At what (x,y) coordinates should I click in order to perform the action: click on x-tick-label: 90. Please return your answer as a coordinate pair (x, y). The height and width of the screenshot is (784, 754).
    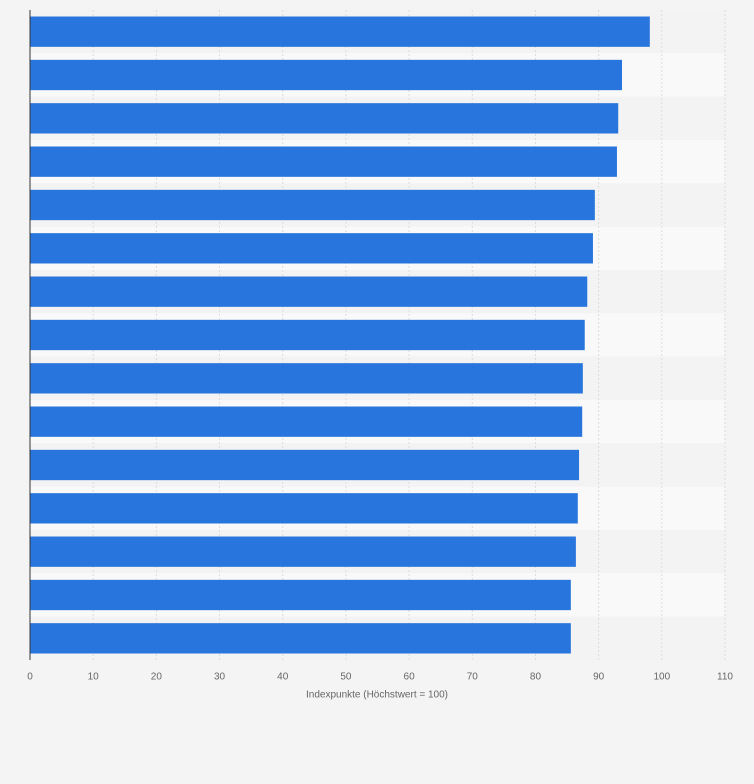
    Looking at the image, I should click on (599, 677).